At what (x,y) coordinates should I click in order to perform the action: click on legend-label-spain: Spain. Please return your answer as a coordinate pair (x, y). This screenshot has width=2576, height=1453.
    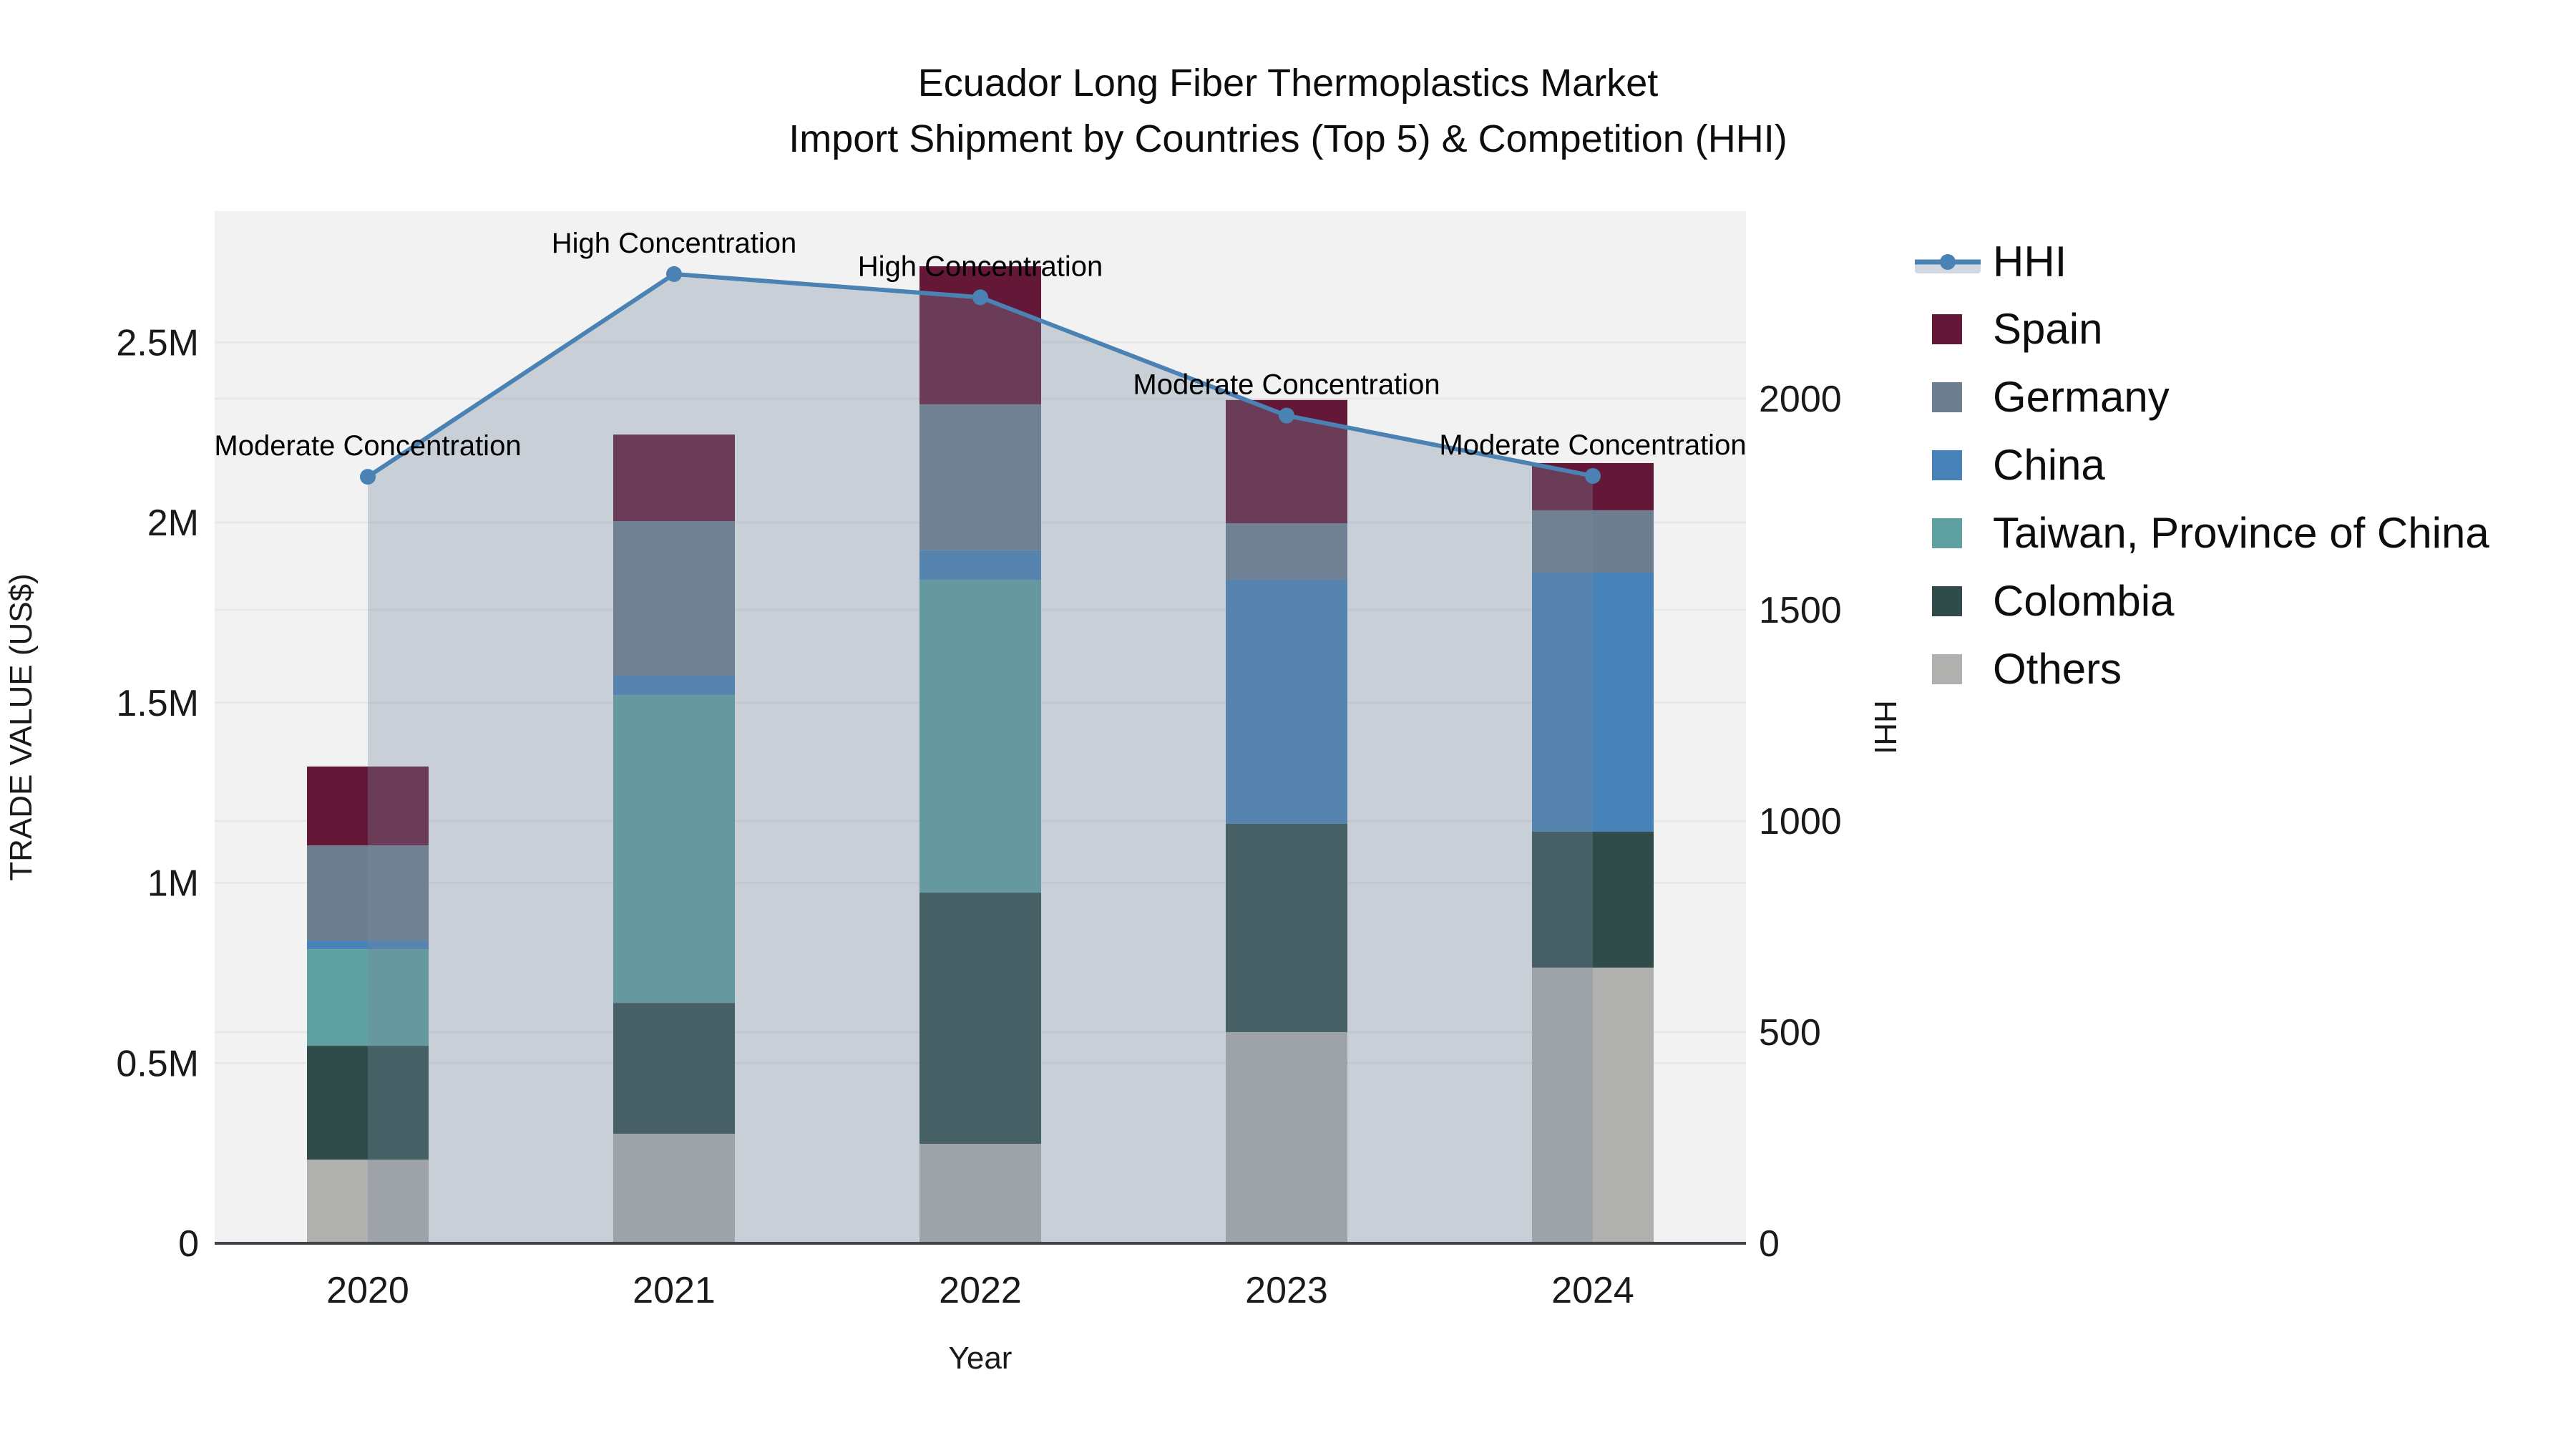
    Looking at the image, I should click on (2047, 329).